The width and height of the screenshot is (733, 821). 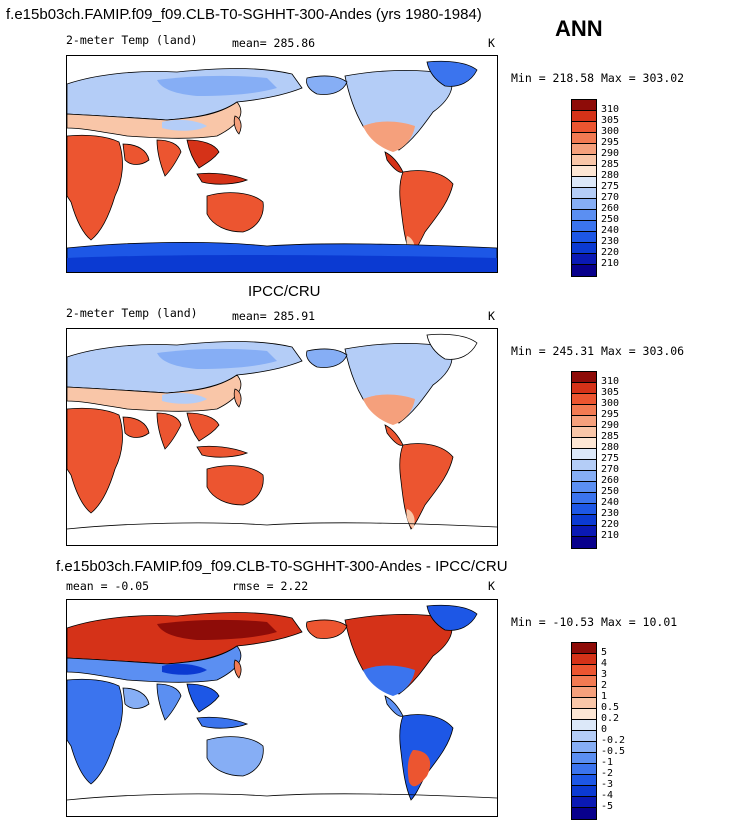 I want to click on p3-antarctica-outline, so click(x=282, y=797).